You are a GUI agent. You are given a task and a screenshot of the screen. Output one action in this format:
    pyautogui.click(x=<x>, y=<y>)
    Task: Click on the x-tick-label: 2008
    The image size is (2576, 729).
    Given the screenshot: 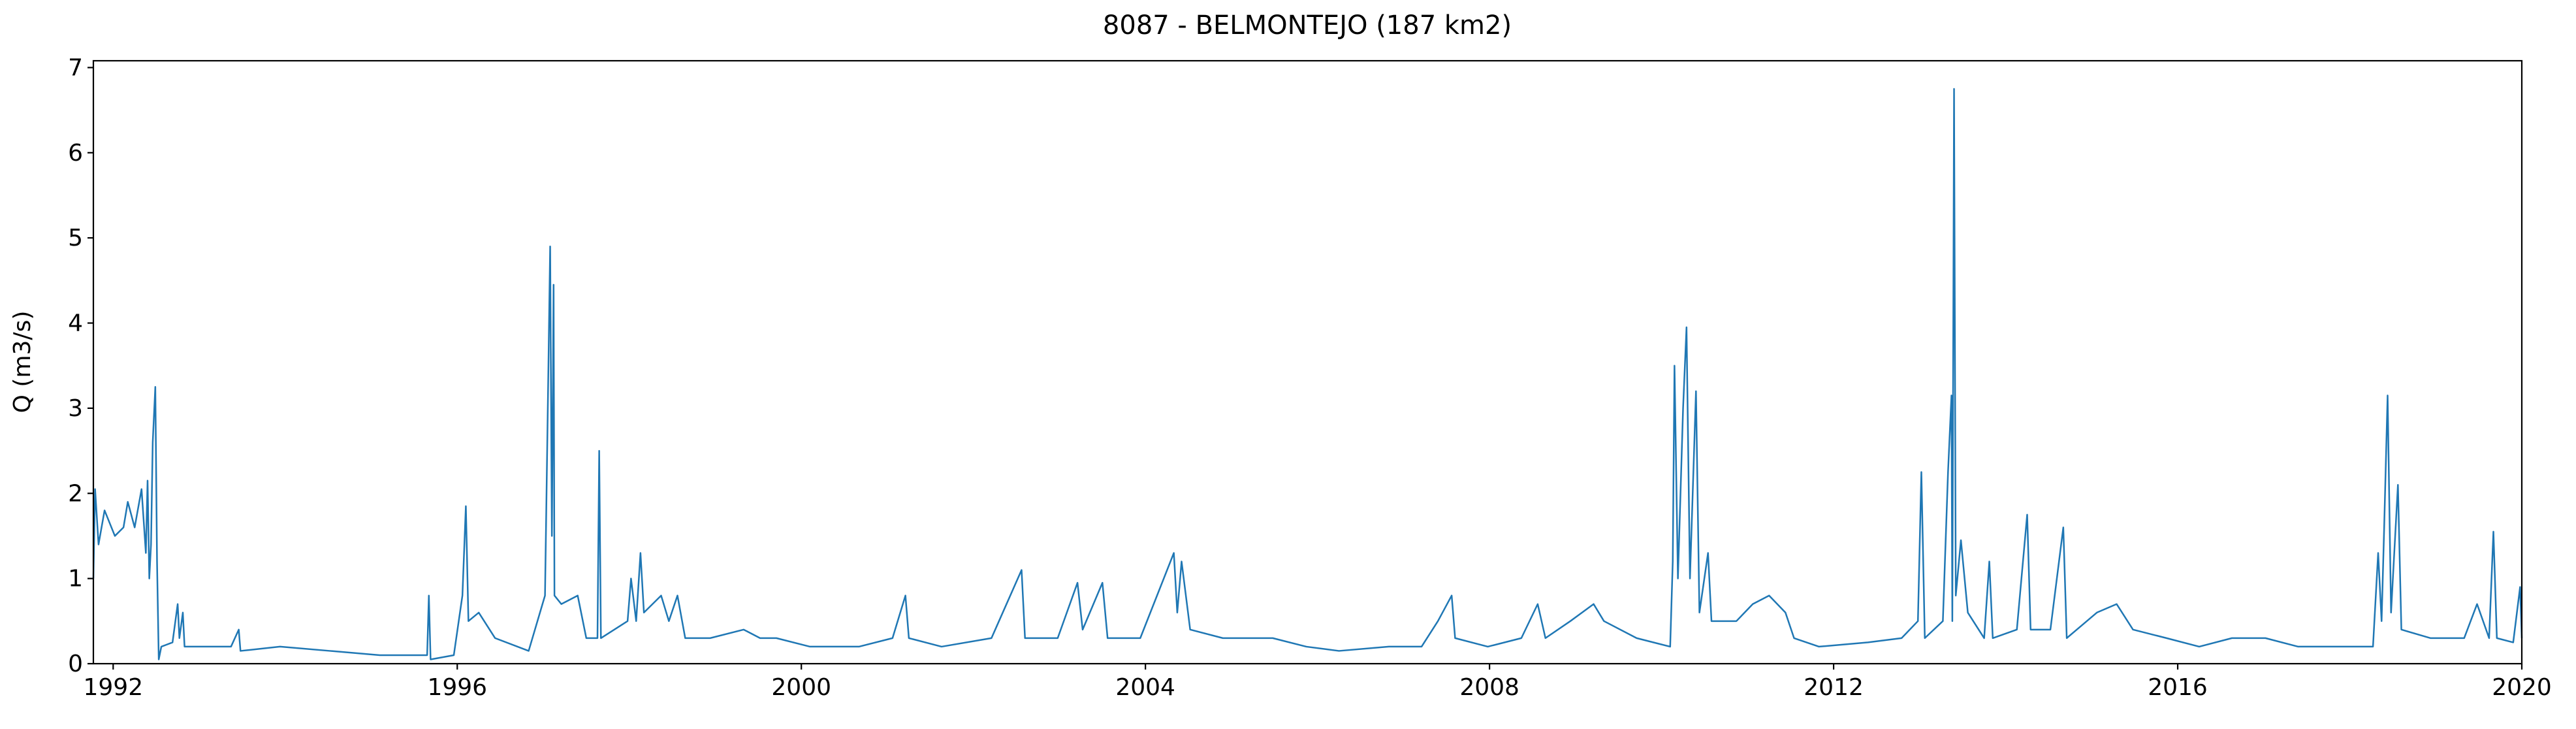 What is the action you would take?
    pyautogui.click(x=1489, y=687)
    